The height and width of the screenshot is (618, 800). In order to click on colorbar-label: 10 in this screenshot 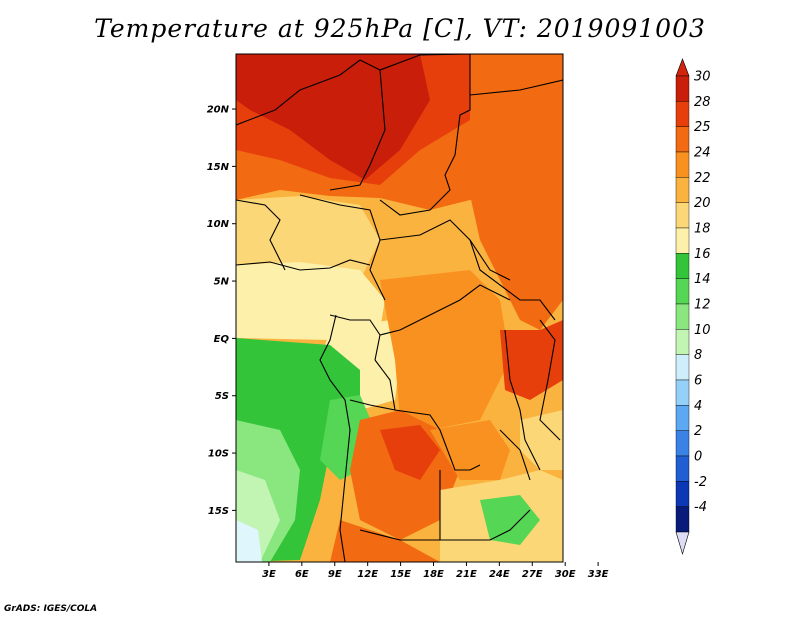, I will do `click(702, 330)`.